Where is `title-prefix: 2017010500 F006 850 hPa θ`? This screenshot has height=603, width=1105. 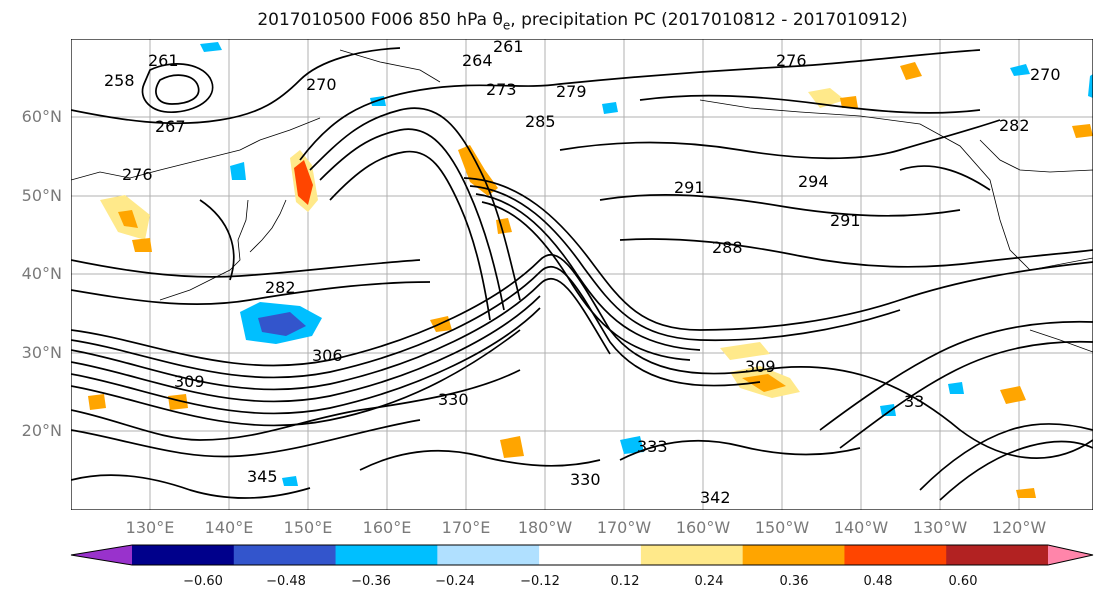 title-prefix: 2017010500 F006 850 hPa θ is located at coordinates (380, 20).